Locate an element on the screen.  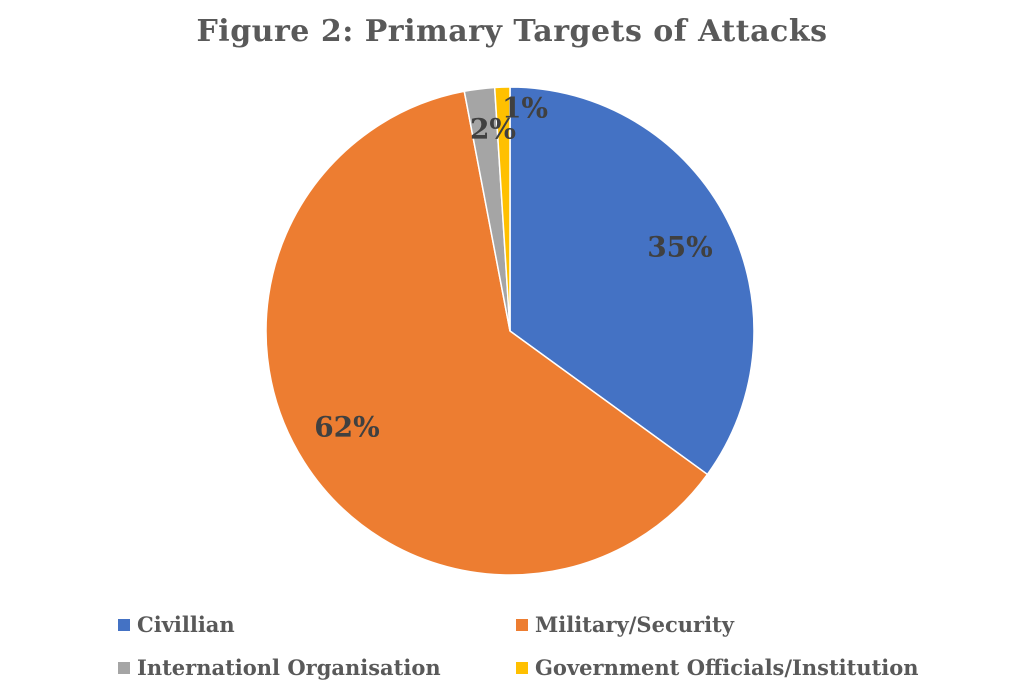
legend-item-government-officials: Government Officials/Institution is located at coordinates (736, 667).